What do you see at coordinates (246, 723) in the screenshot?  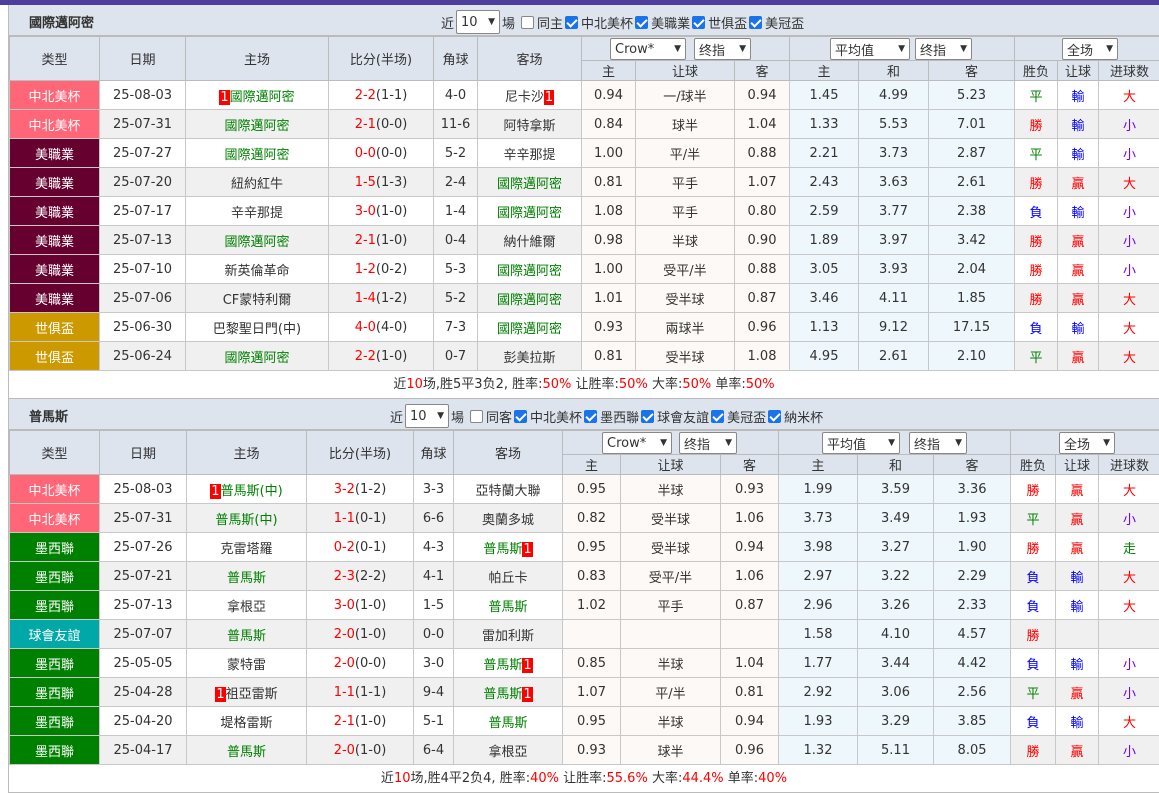 I see `home-team-name: 堤格雷斯` at bounding box center [246, 723].